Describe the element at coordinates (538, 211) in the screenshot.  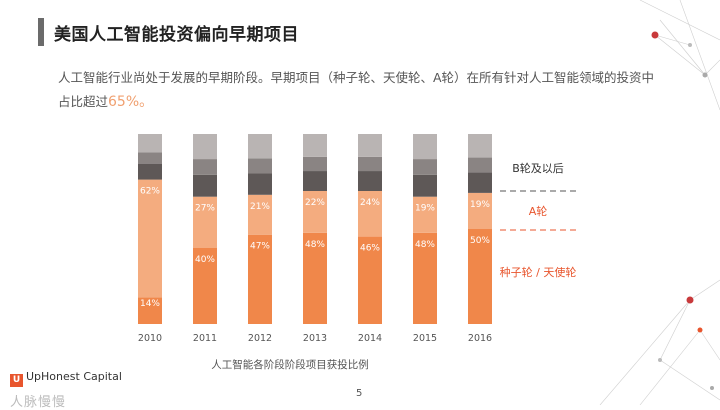
I see `legend-a: A轮` at that location.